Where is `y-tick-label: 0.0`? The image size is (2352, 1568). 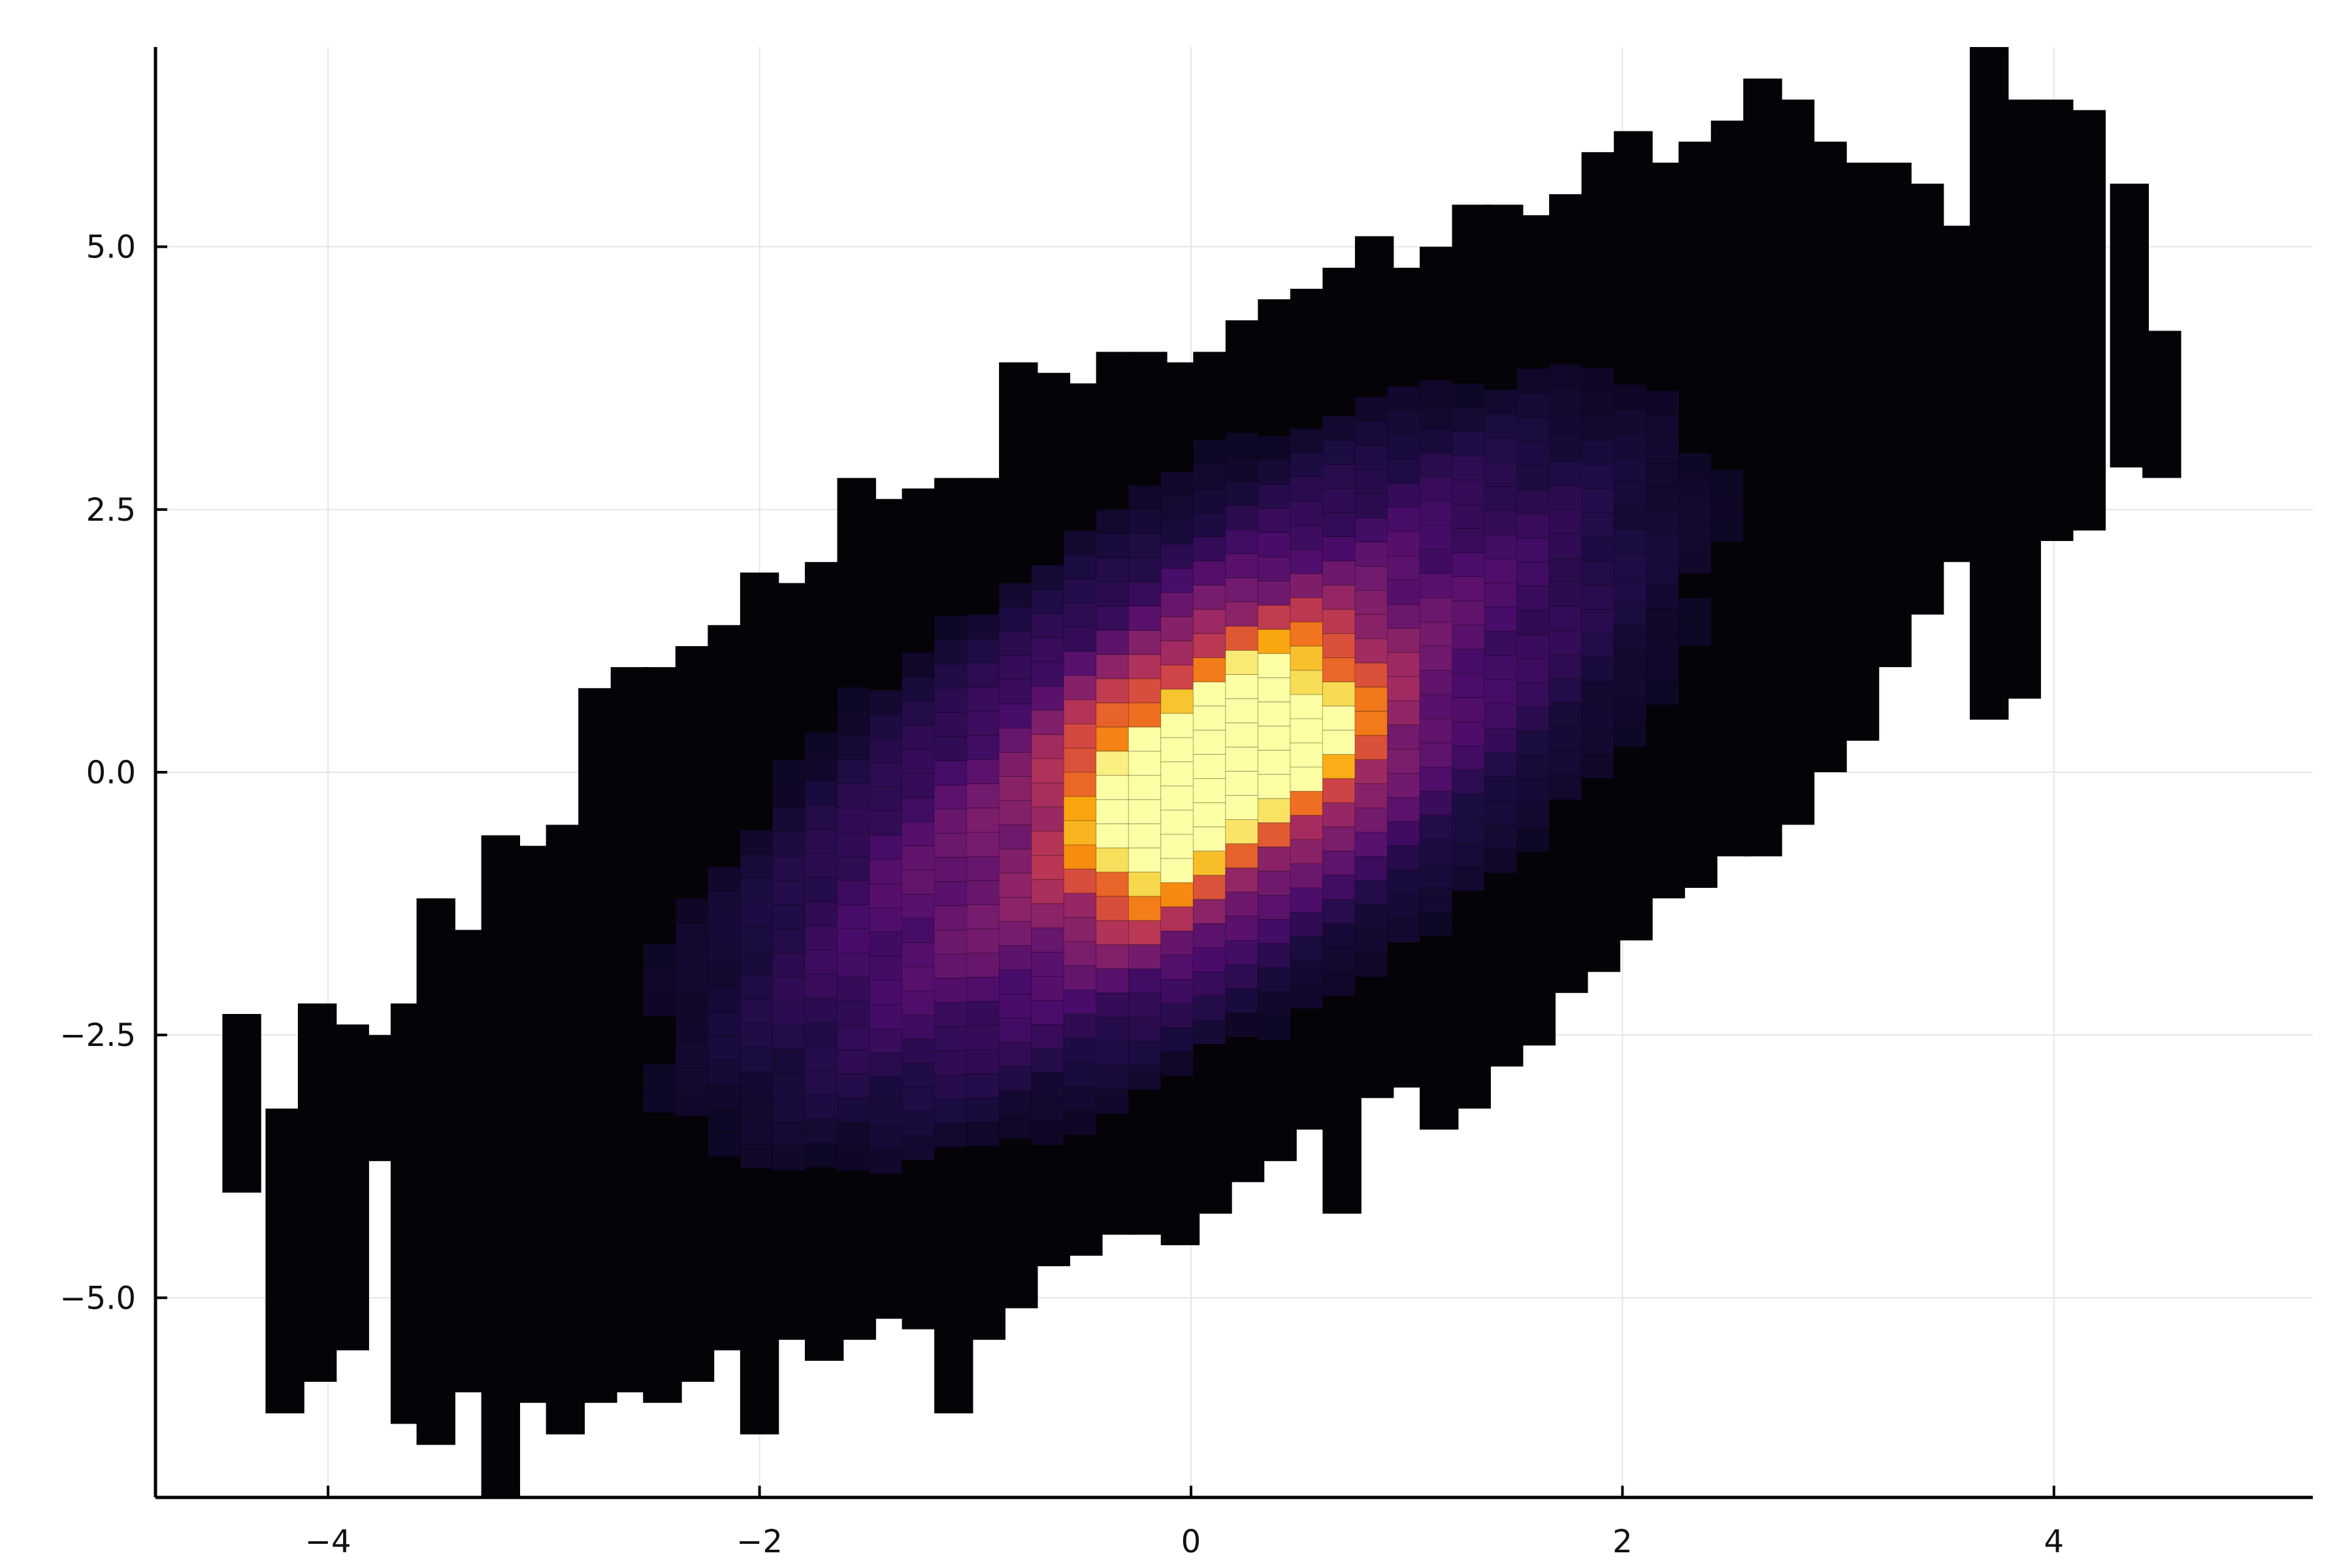
y-tick-label: 0.0 is located at coordinates (111, 773).